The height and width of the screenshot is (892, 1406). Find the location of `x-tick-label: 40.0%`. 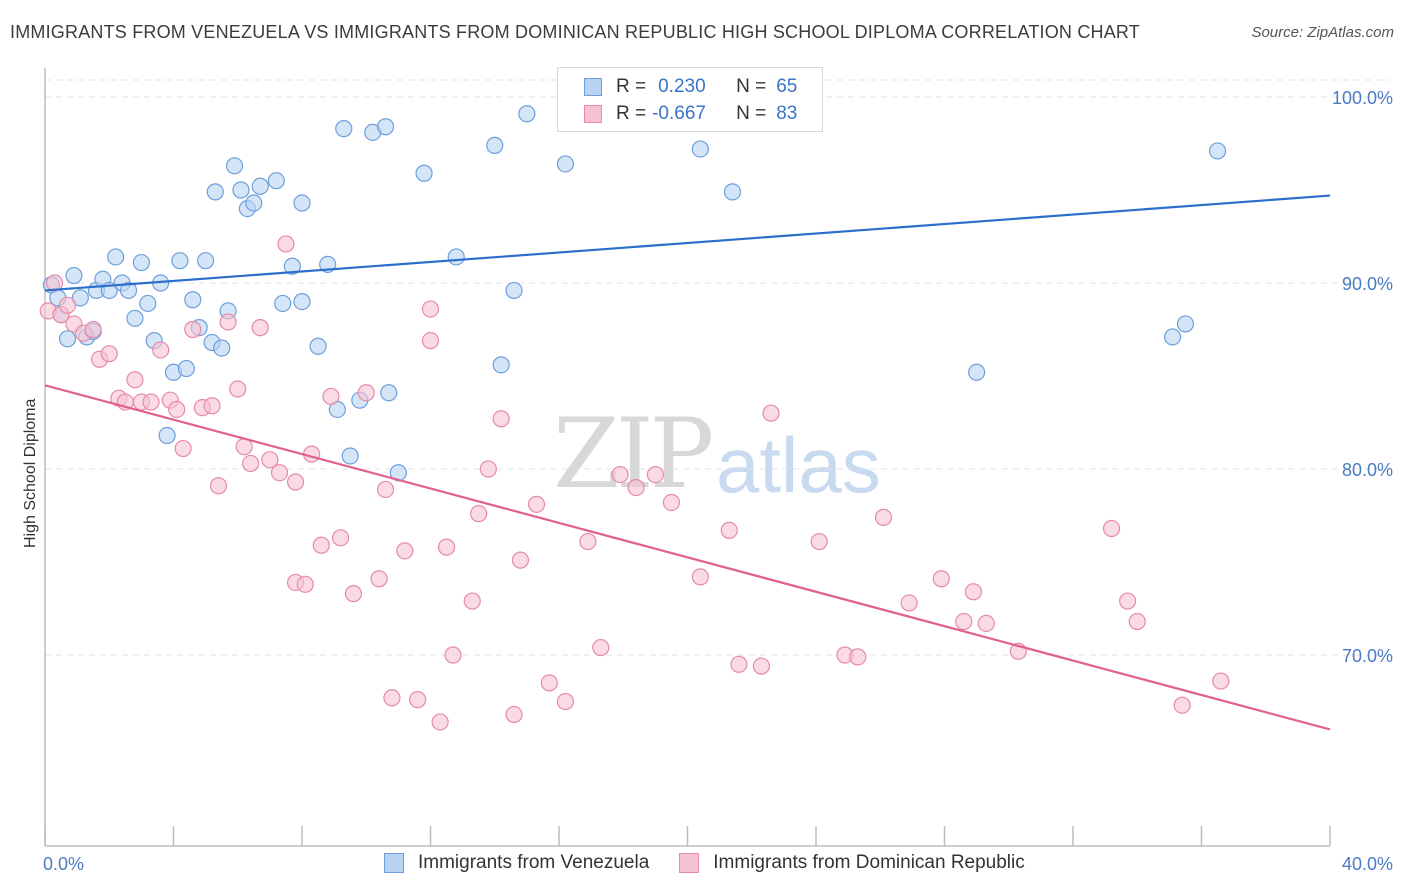

x-tick-label: 40.0% is located at coordinates (1367, 864).